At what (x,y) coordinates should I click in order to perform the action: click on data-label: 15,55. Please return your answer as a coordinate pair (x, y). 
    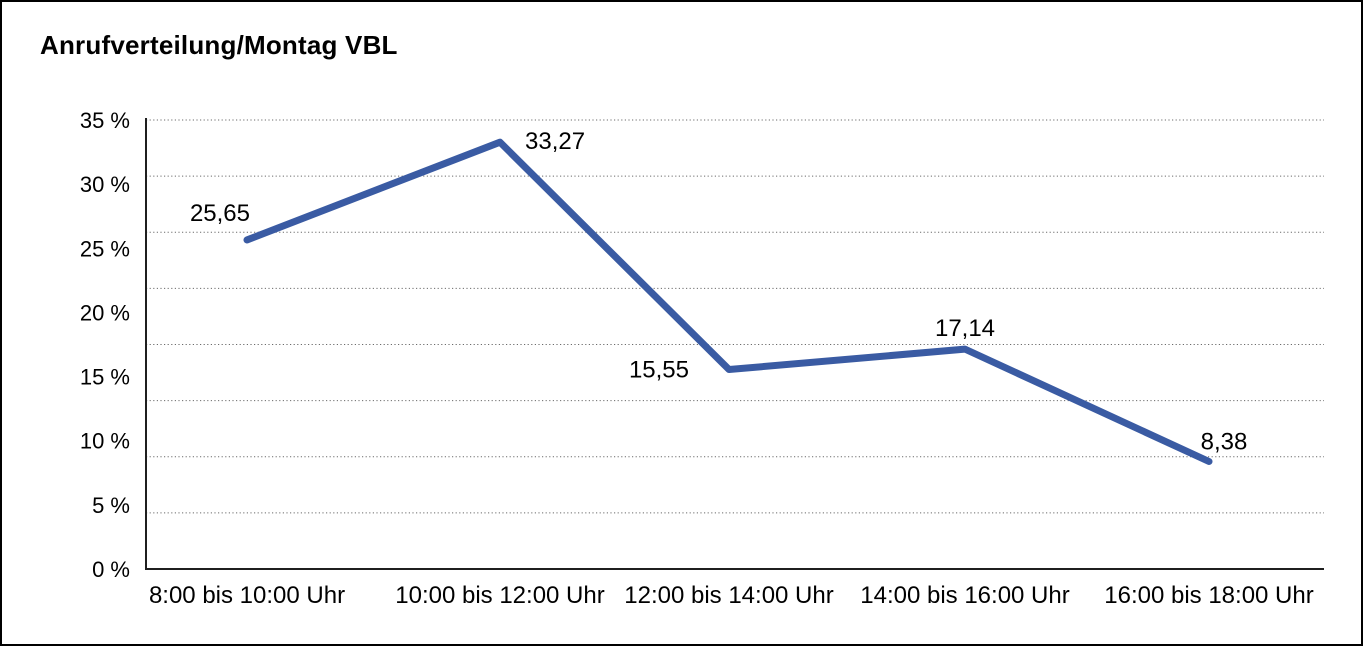
    Looking at the image, I should click on (659, 370).